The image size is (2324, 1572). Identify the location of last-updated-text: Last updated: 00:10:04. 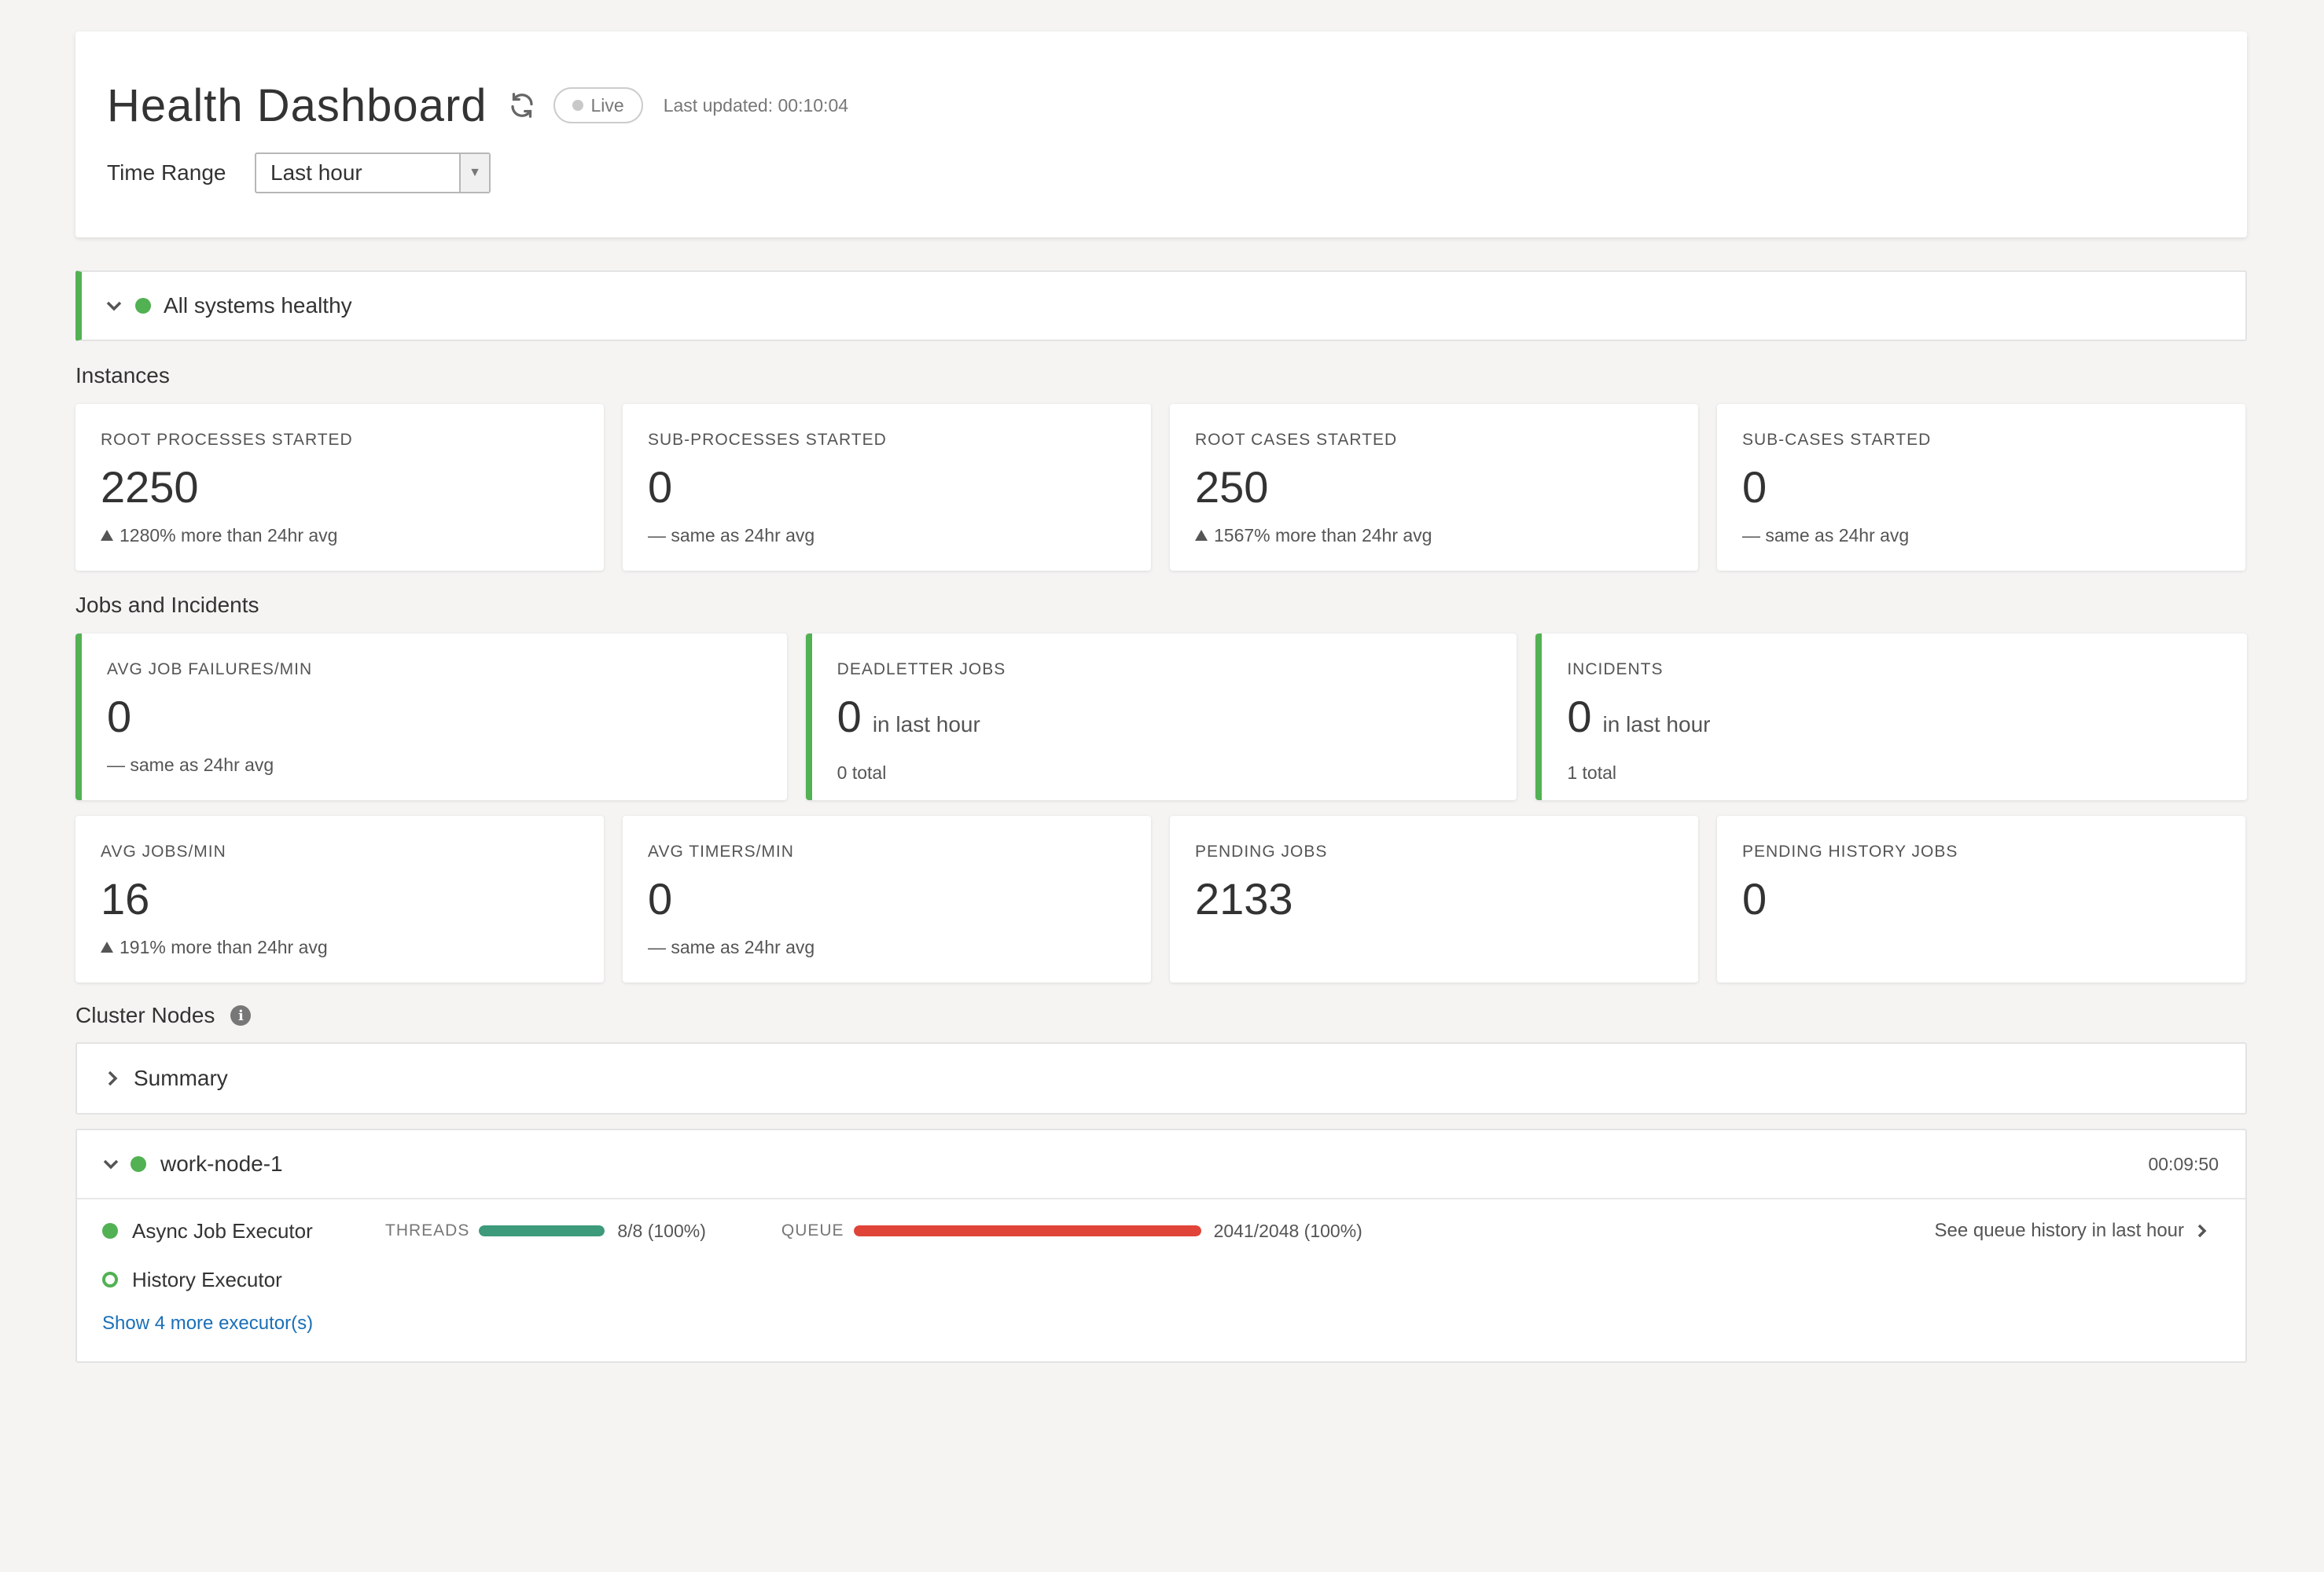
(756, 105).